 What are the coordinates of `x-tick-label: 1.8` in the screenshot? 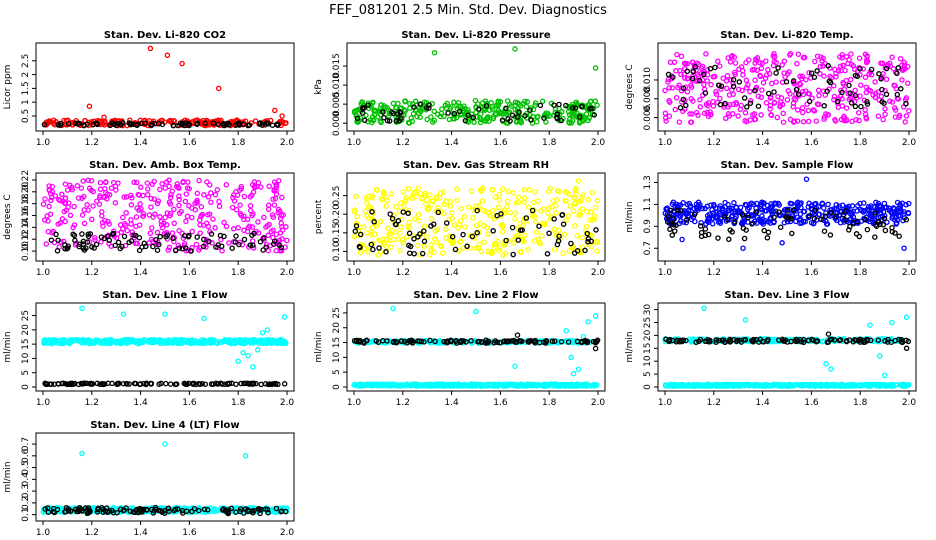 It's located at (238, 143).